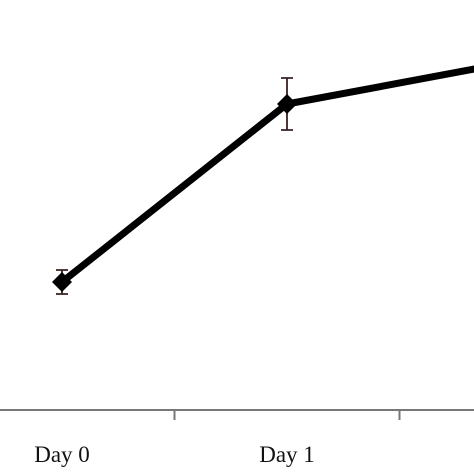 Image resolution: width=474 pixels, height=474 pixels. I want to click on x-tick-label: Day 0, so click(62, 454).